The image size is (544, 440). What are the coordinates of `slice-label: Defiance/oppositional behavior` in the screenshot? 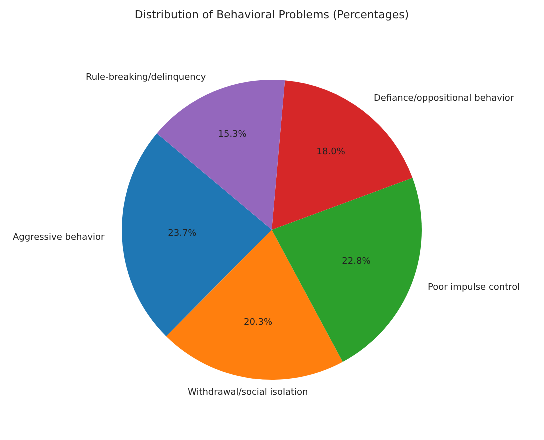 It's located at (444, 99).